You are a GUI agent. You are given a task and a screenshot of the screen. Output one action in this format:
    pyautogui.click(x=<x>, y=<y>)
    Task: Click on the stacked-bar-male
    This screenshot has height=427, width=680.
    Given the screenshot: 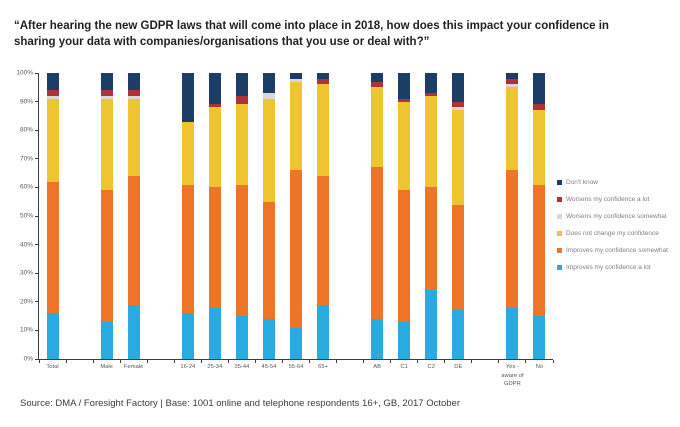 What is the action you would take?
    pyautogui.click(x=106, y=216)
    